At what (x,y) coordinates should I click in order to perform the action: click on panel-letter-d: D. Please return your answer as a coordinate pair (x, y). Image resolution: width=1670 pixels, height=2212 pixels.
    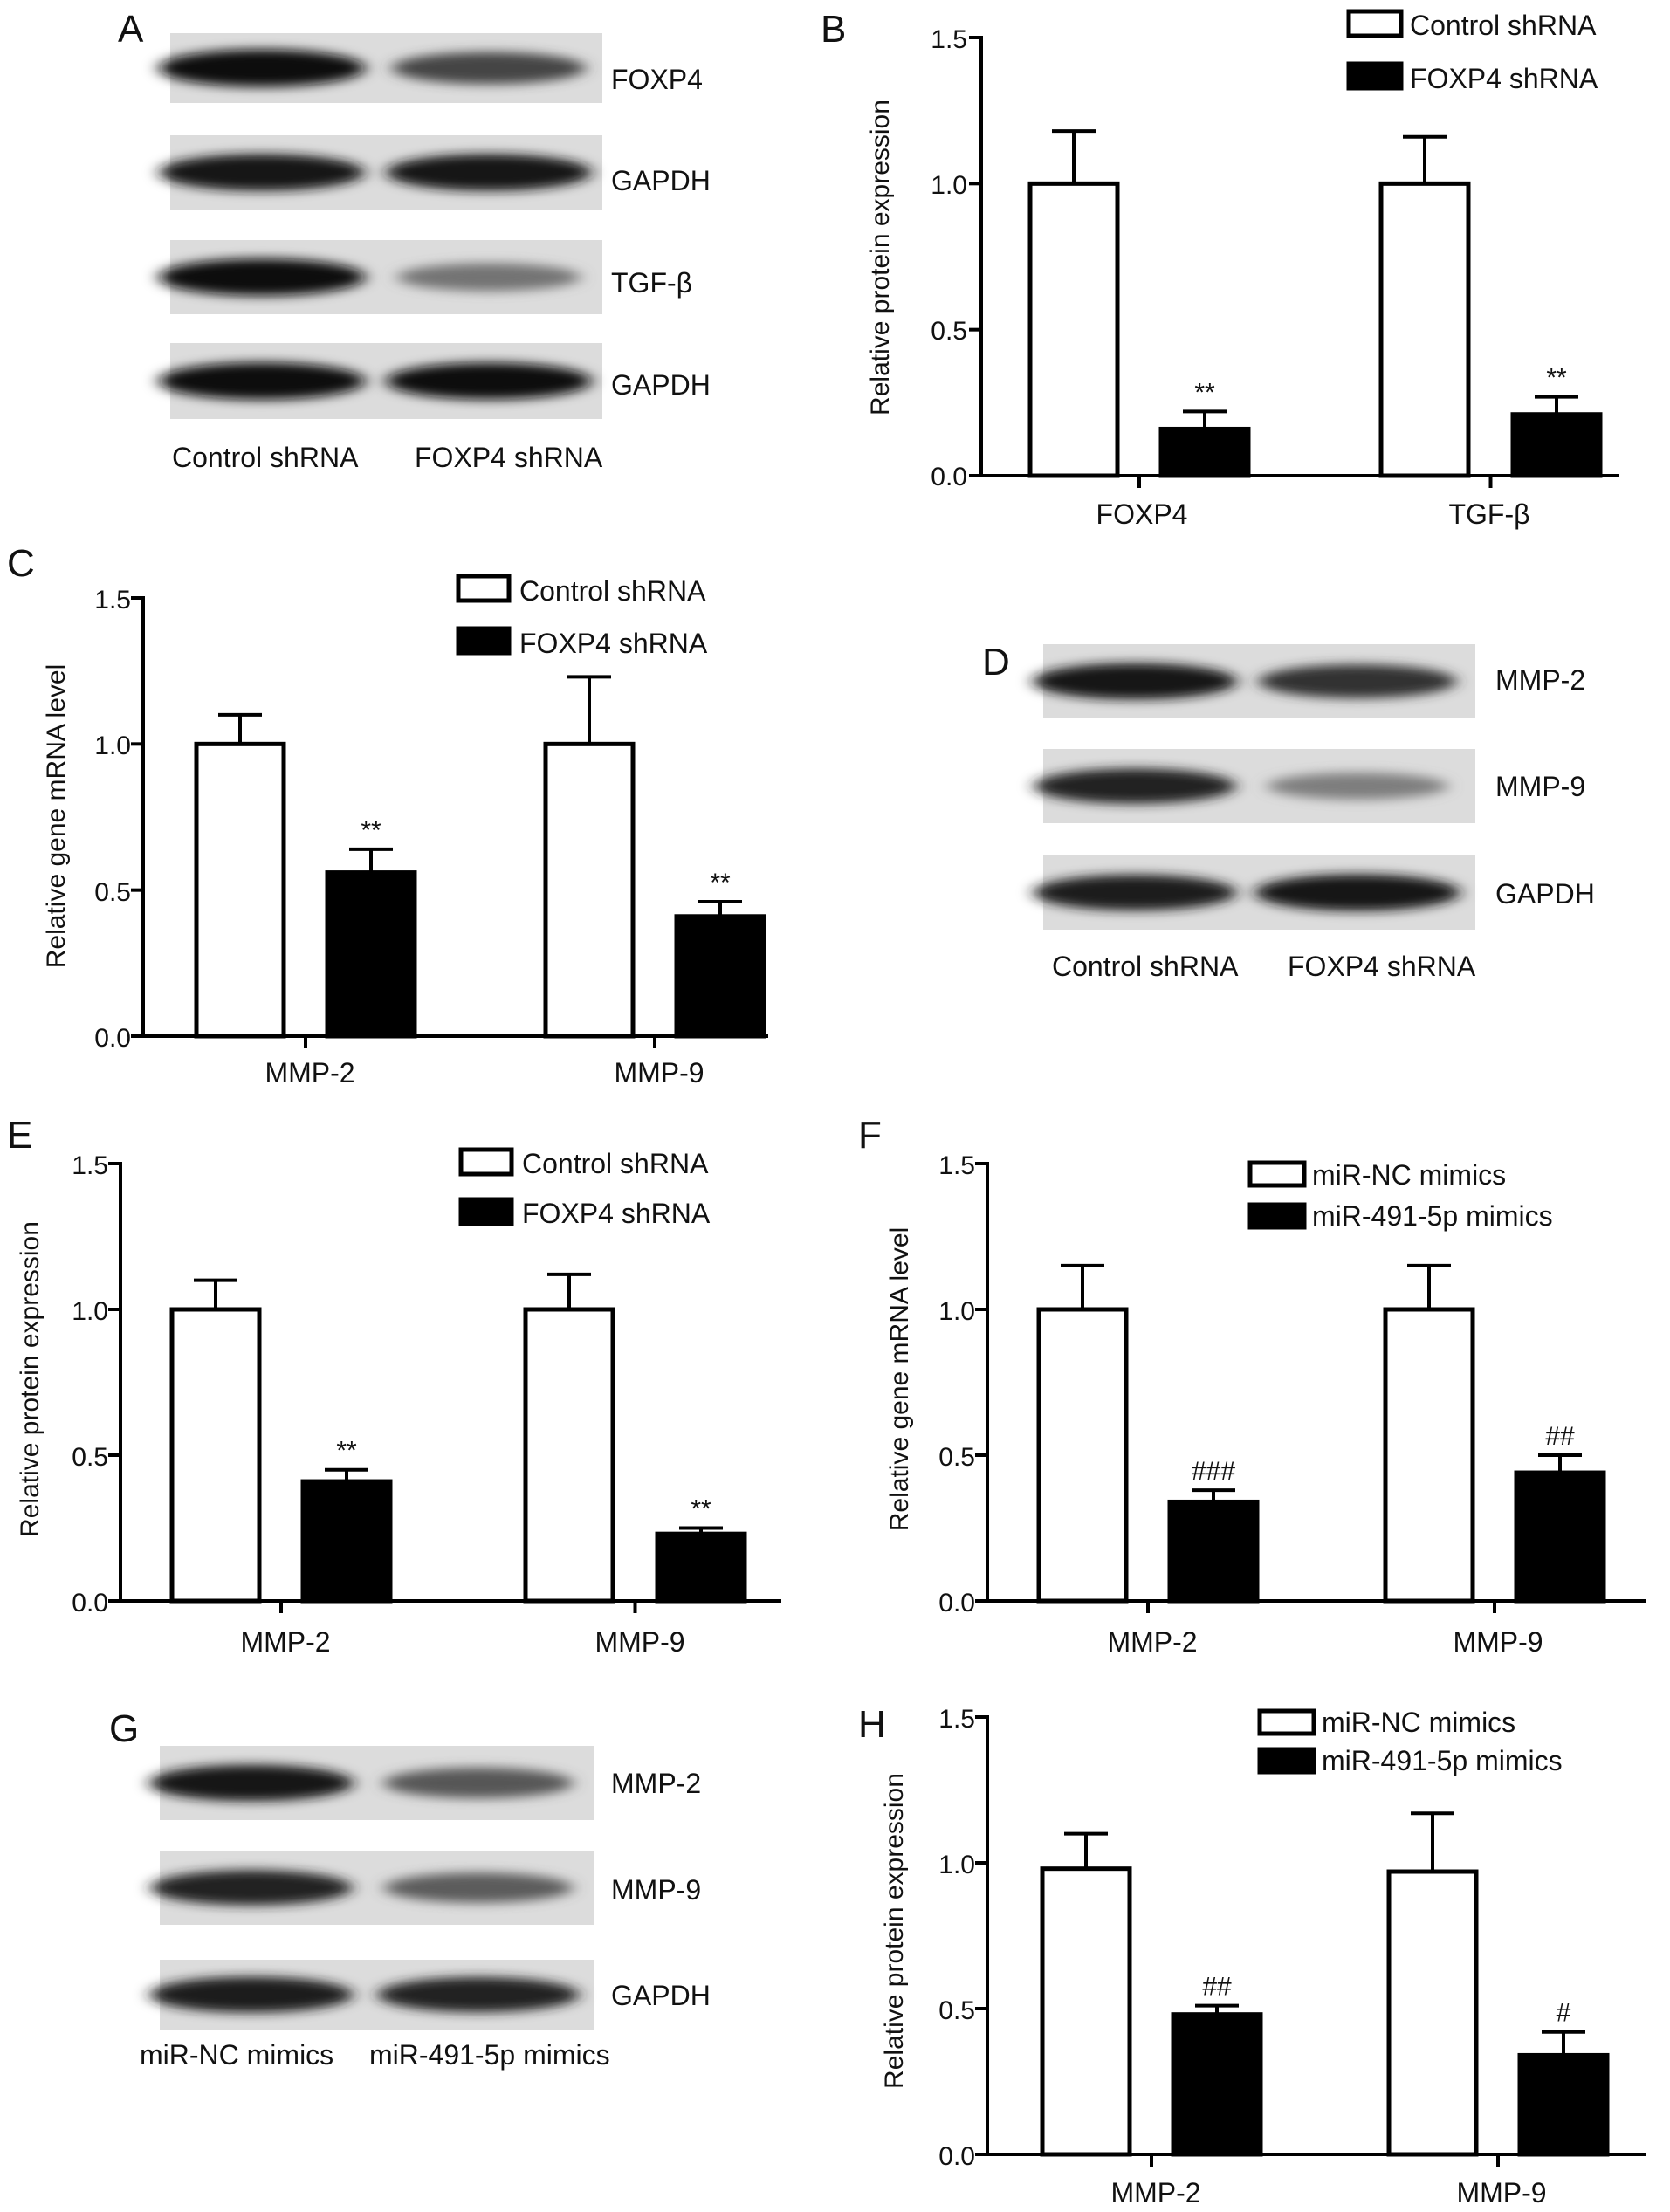
    Looking at the image, I should click on (996, 663).